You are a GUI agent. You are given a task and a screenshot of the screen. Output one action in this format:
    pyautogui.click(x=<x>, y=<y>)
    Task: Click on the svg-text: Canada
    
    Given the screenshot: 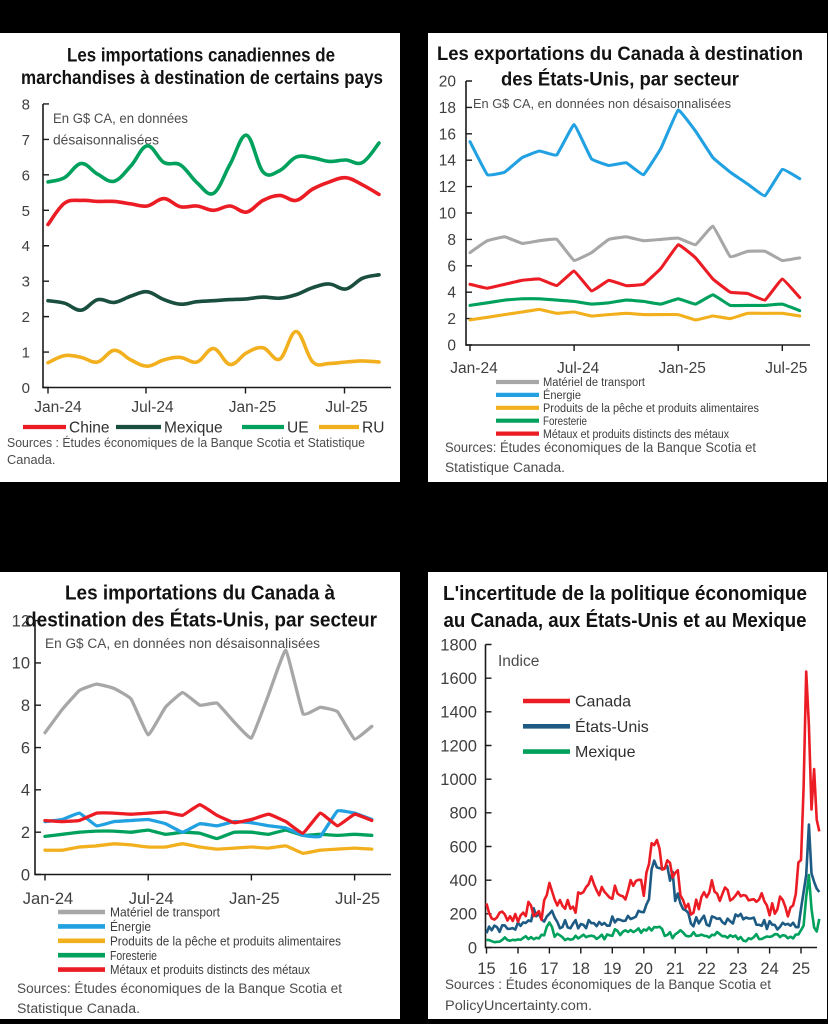 What is the action you would take?
    pyautogui.click(x=603, y=702)
    